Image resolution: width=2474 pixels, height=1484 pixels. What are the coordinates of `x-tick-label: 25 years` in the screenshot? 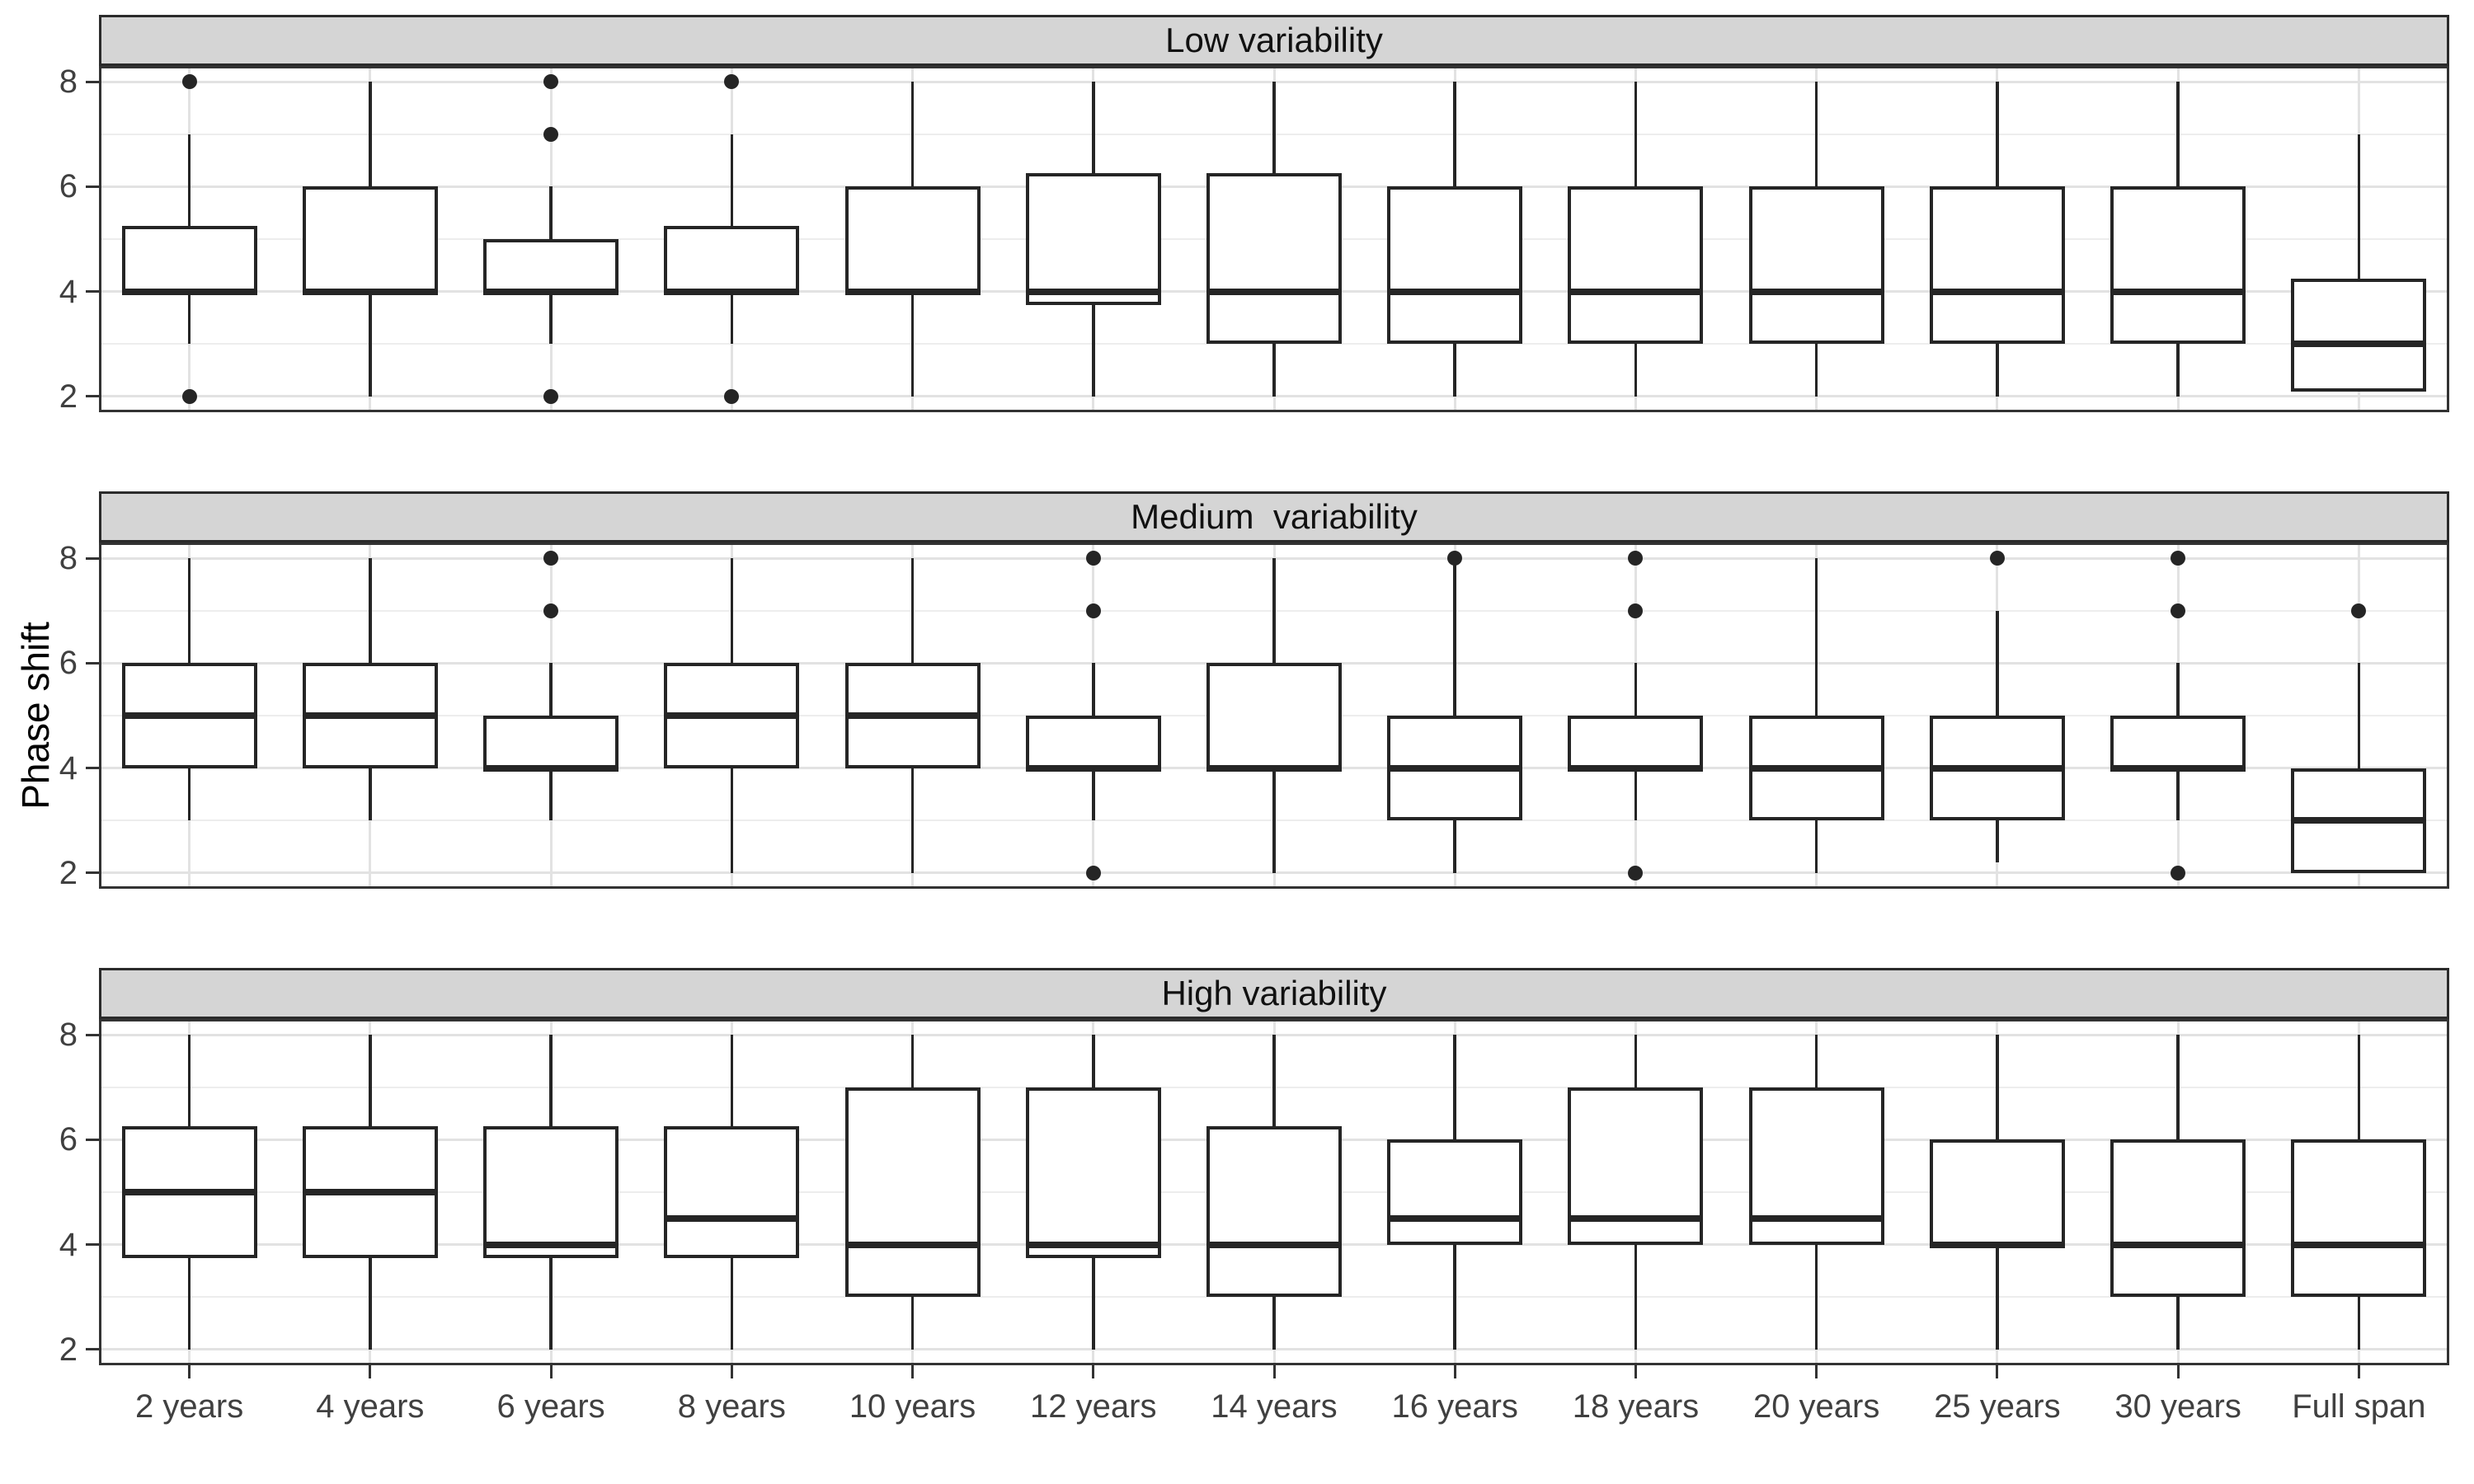 It's located at (1997, 1406).